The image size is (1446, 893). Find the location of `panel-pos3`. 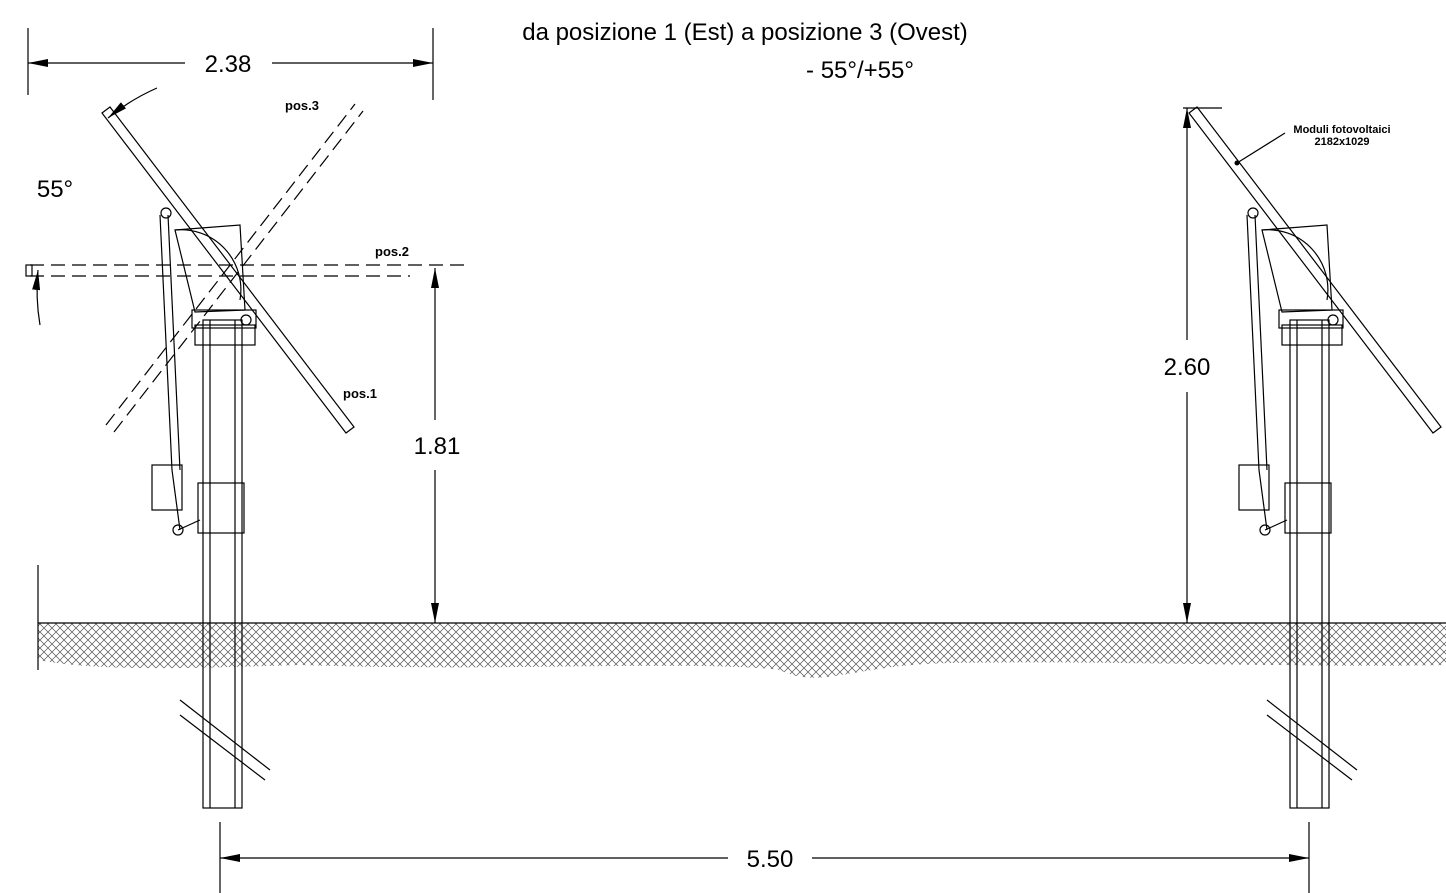

panel-pos3 is located at coordinates (234, 268).